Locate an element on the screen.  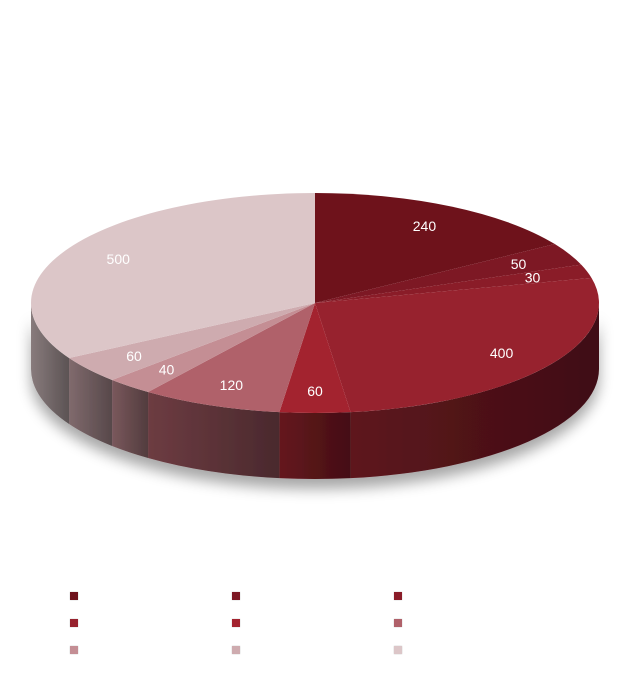
data-label-5: 60 is located at coordinates (315, 391).